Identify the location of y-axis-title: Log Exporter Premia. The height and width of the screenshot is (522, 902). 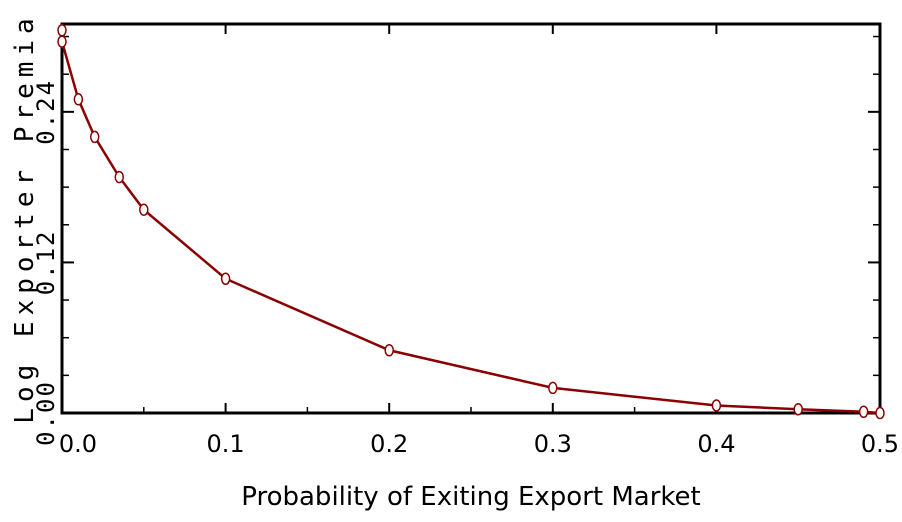
(25, 217).